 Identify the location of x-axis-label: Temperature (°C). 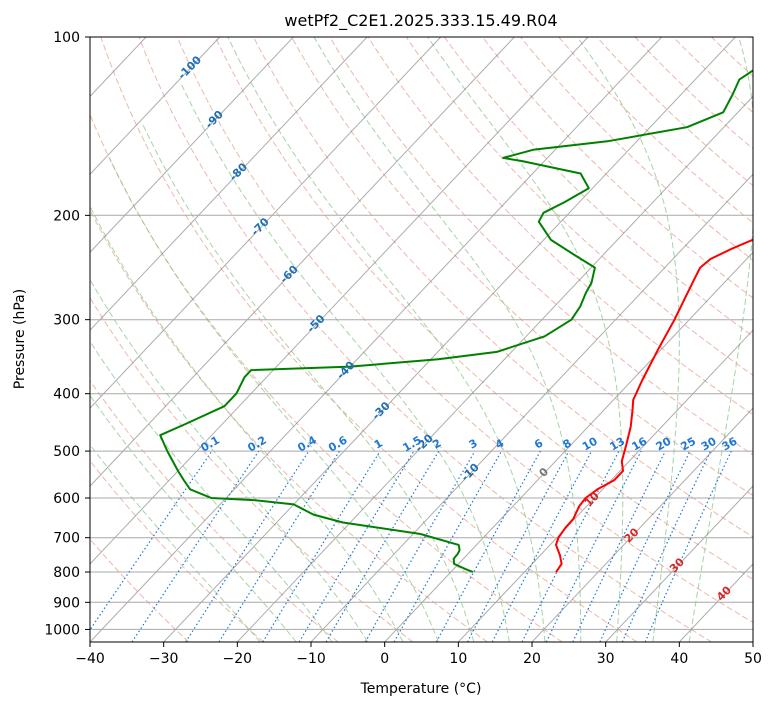
(421, 689).